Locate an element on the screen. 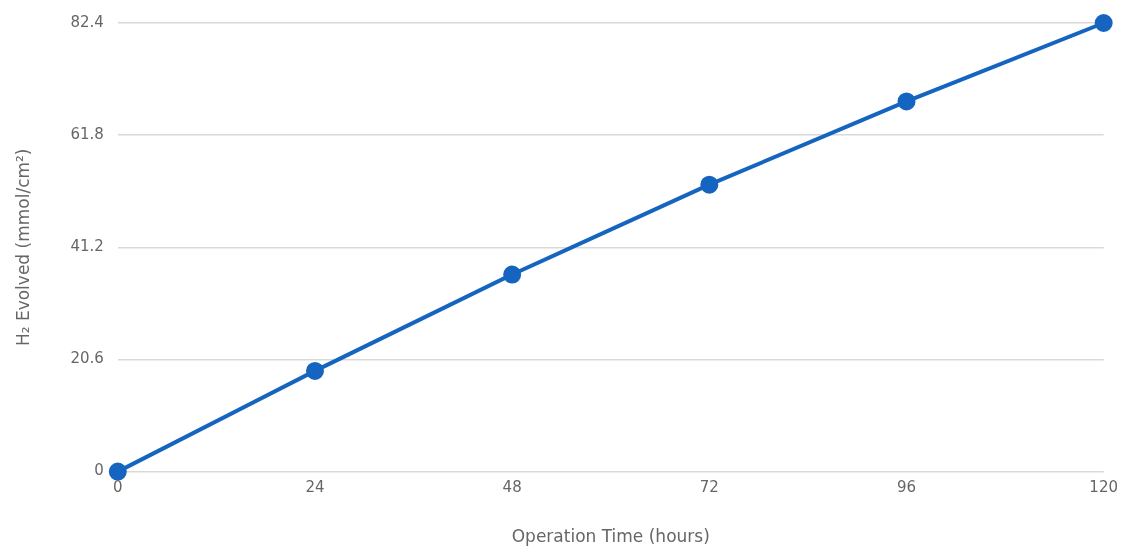 The height and width of the screenshot is (556, 1126). x-tick-label: 72 is located at coordinates (709, 487).